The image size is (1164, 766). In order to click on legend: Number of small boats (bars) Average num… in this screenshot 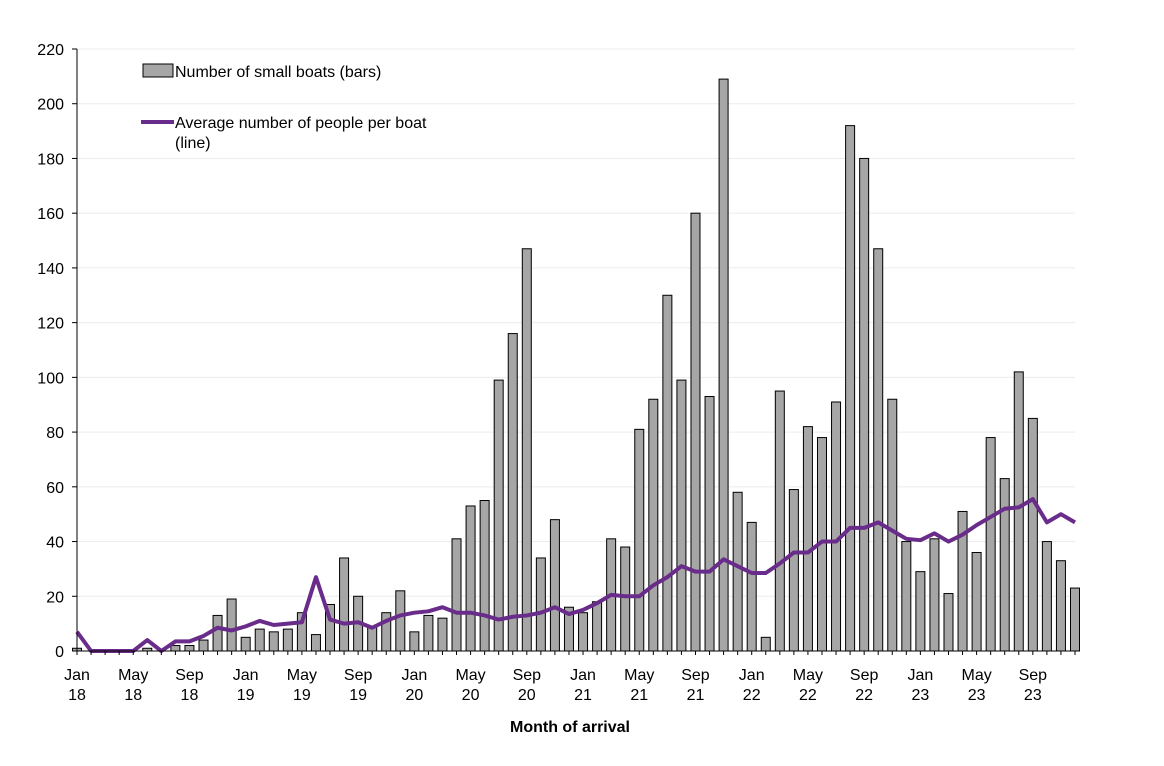, I will do `click(284, 107)`.